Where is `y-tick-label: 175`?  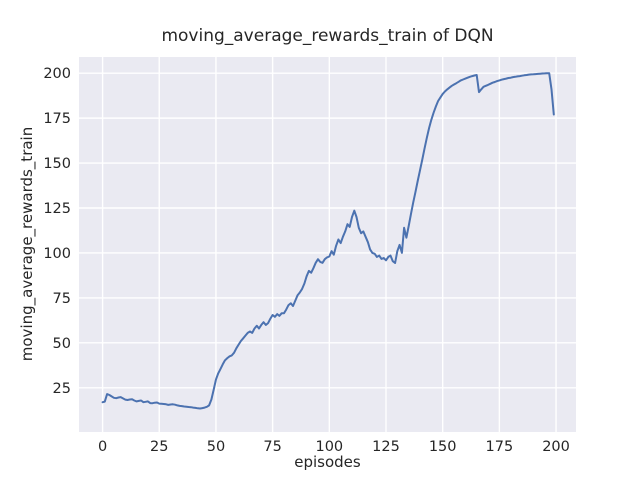 y-tick-label: 175 is located at coordinates (57, 119).